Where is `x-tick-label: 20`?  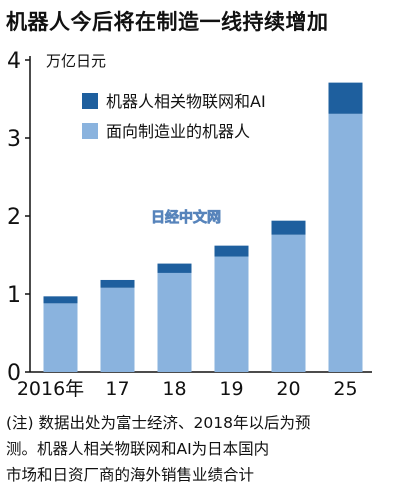
x-tick-label: 20 is located at coordinates (288, 389).